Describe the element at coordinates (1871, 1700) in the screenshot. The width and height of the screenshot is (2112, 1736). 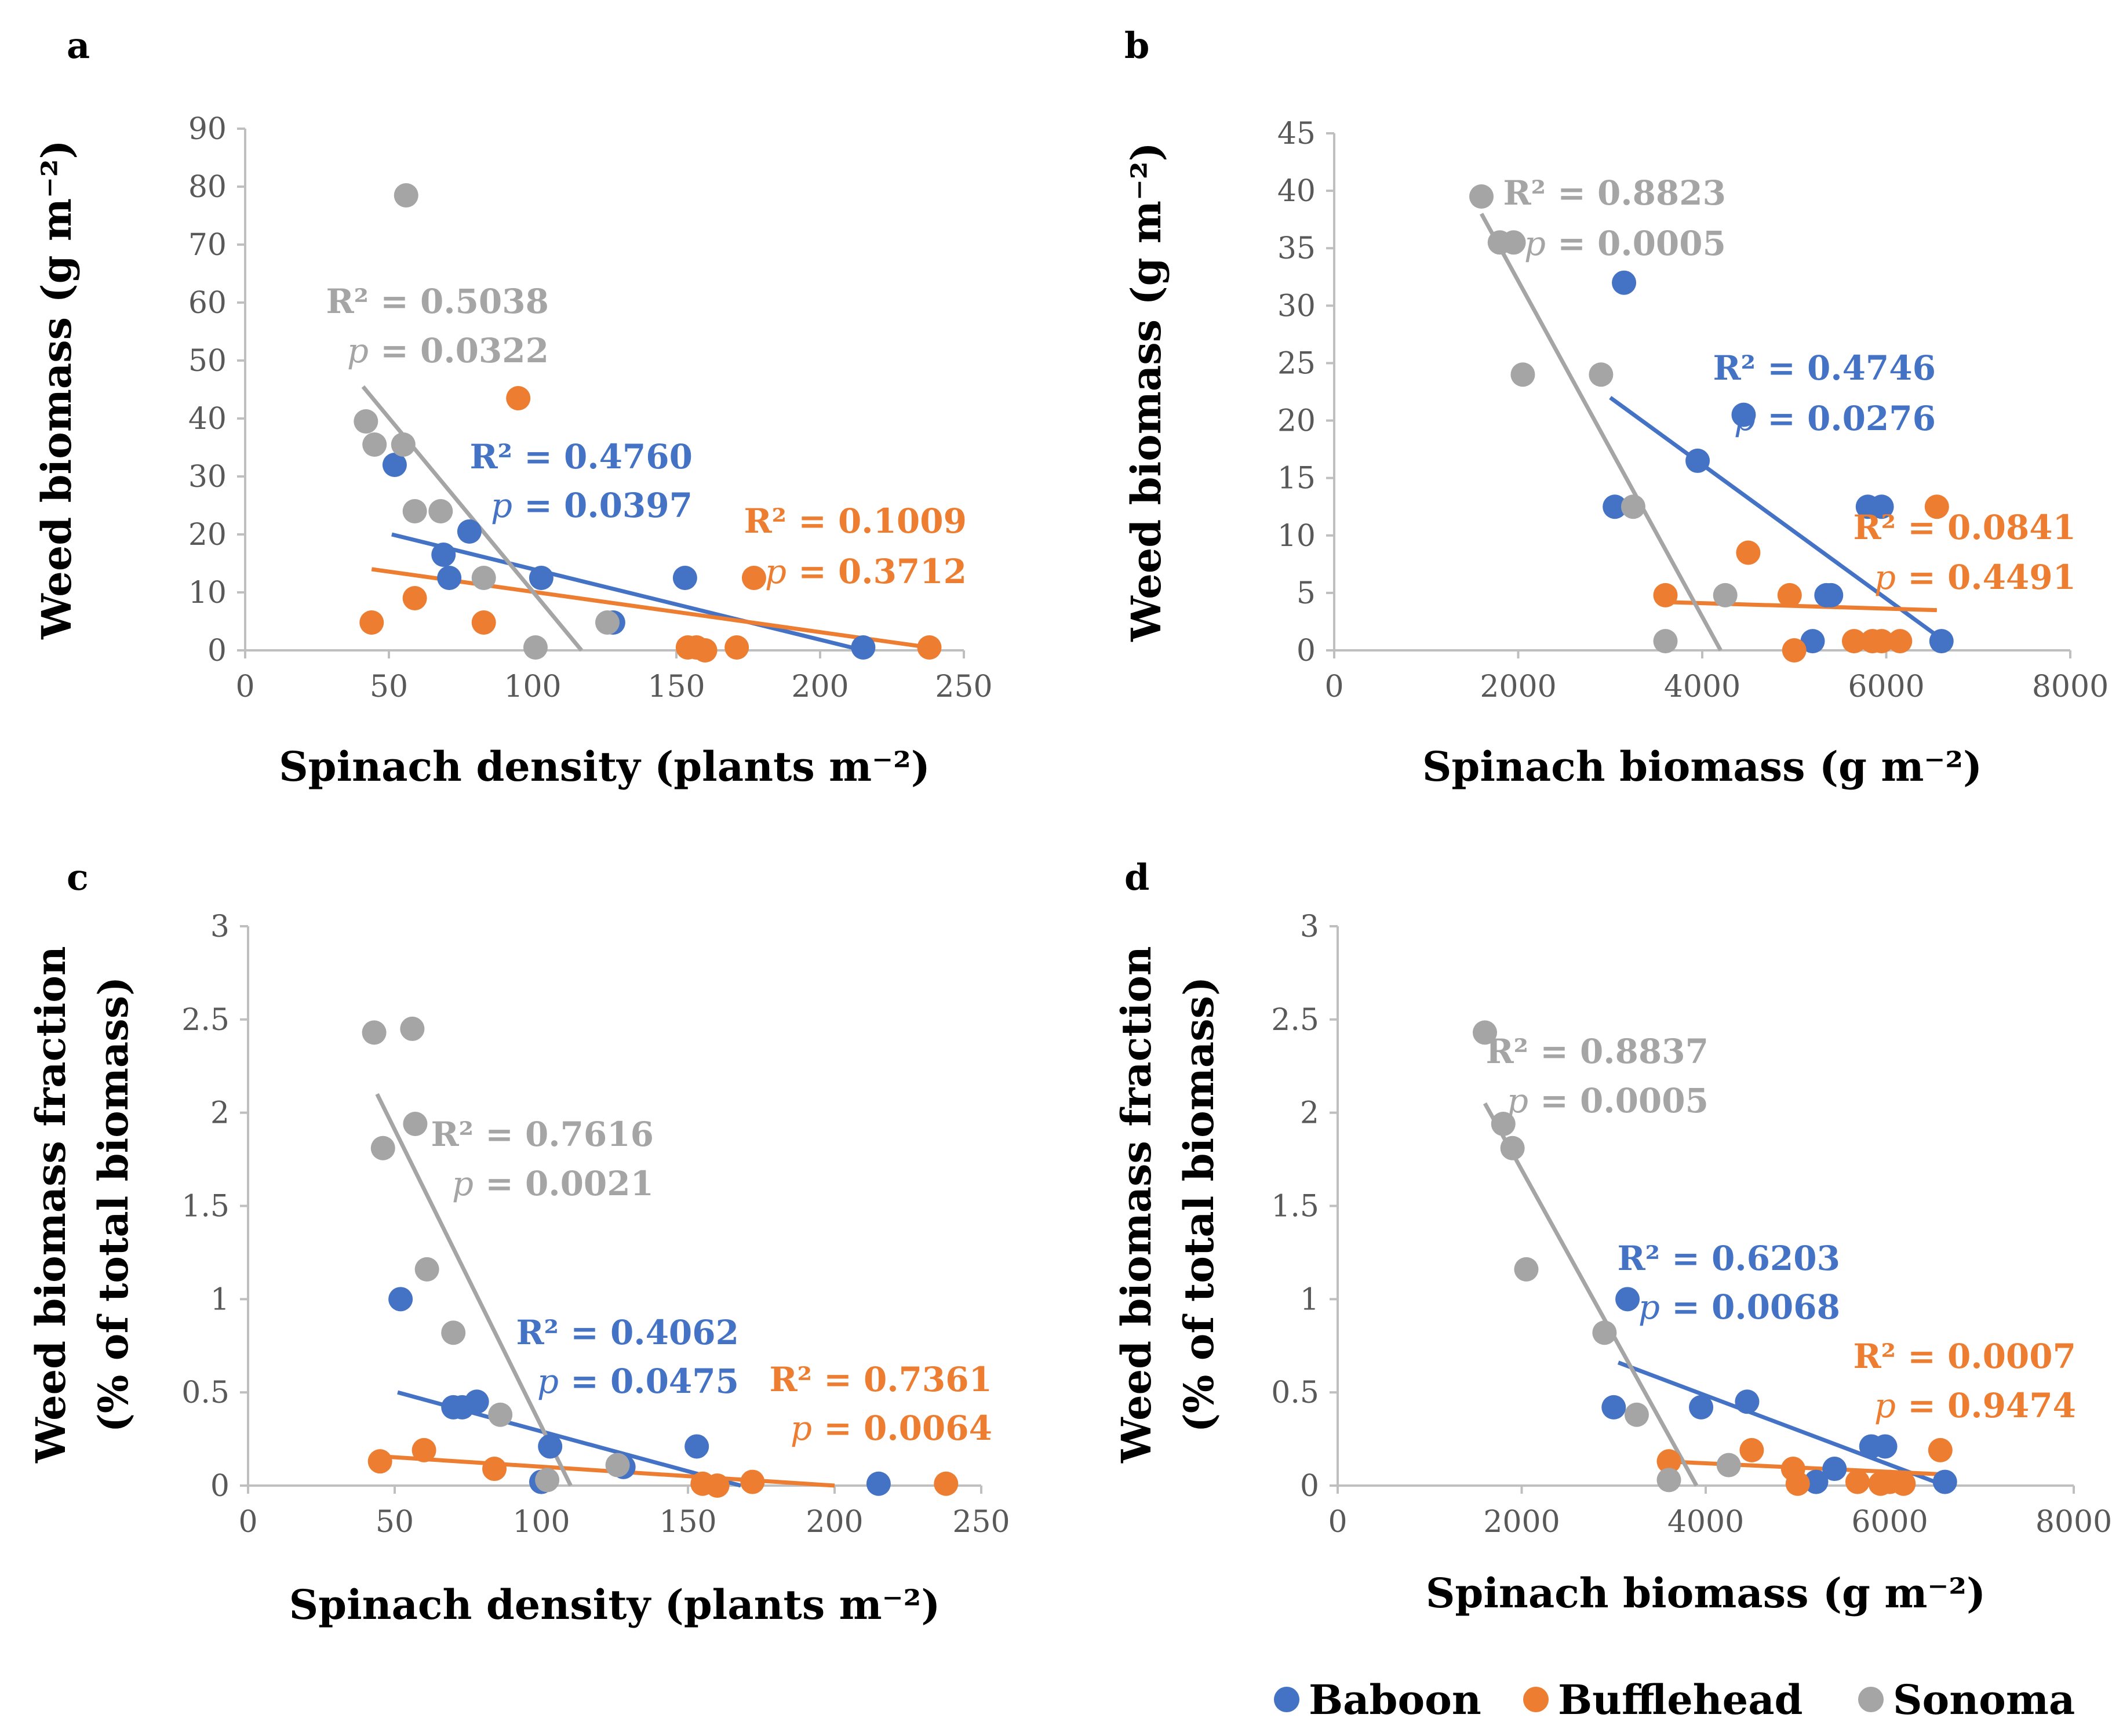
I see `legend-marker-sonoma` at that location.